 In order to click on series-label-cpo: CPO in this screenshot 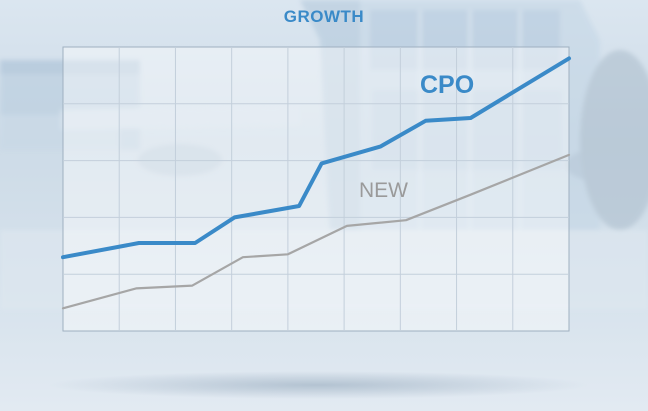, I will do `click(447, 85)`.